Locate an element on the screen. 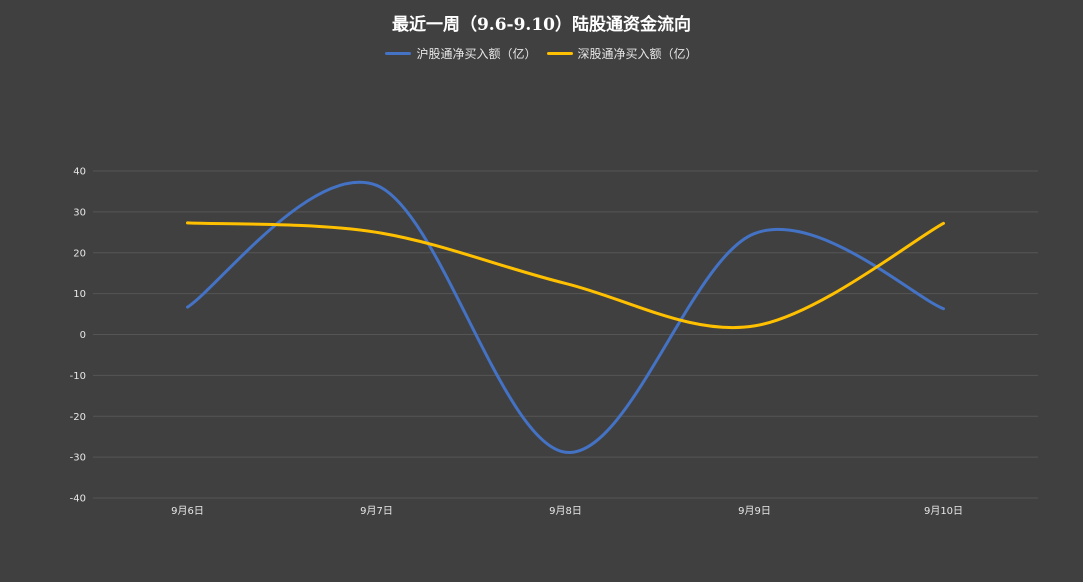 The image size is (1083, 582). x-tick-label: 9月7日 is located at coordinates (376, 511).